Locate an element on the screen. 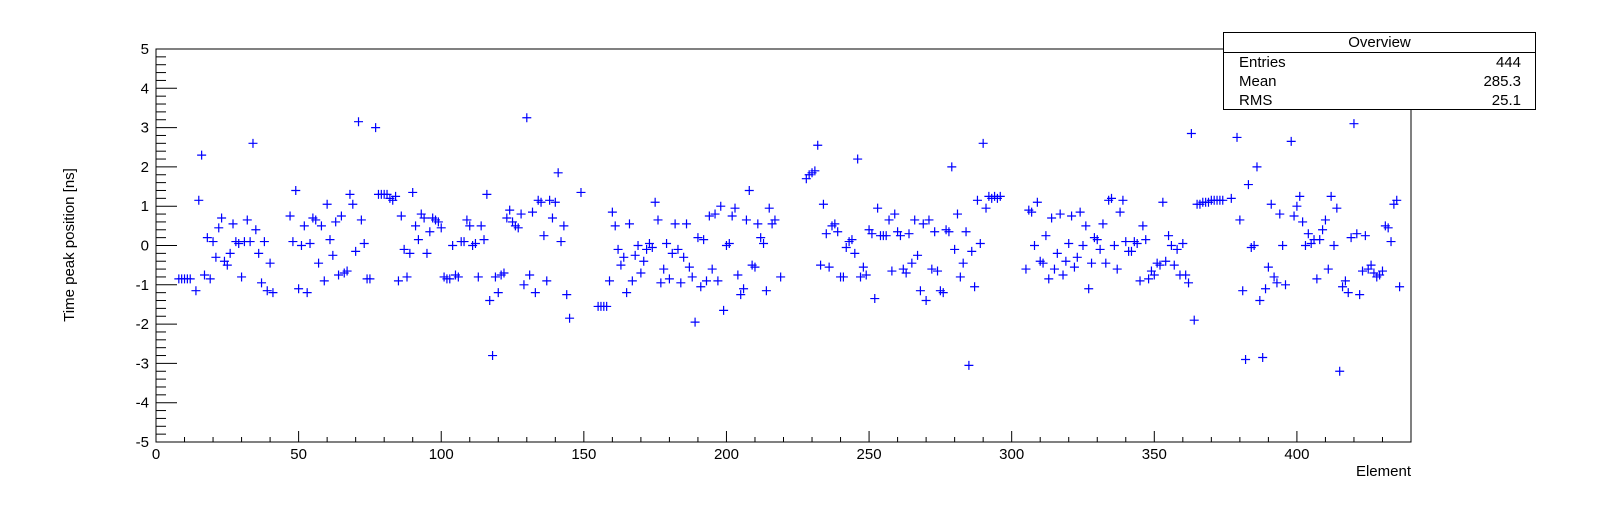  x-axis-ticks is located at coordinates (783, 436).